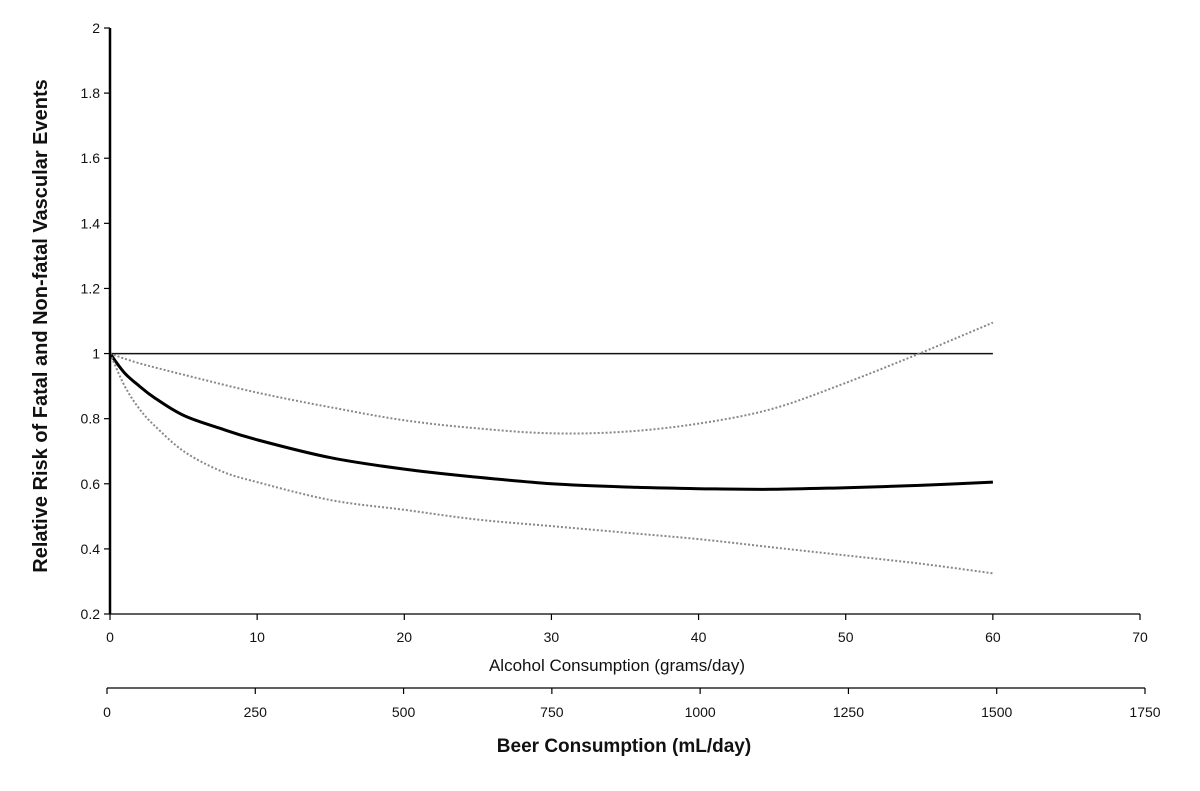 This screenshot has height=791, width=1200. What do you see at coordinates (91, 484) in the screenshot?
I see `y-tick-label: 0.6` at bounding box center [91, 484].